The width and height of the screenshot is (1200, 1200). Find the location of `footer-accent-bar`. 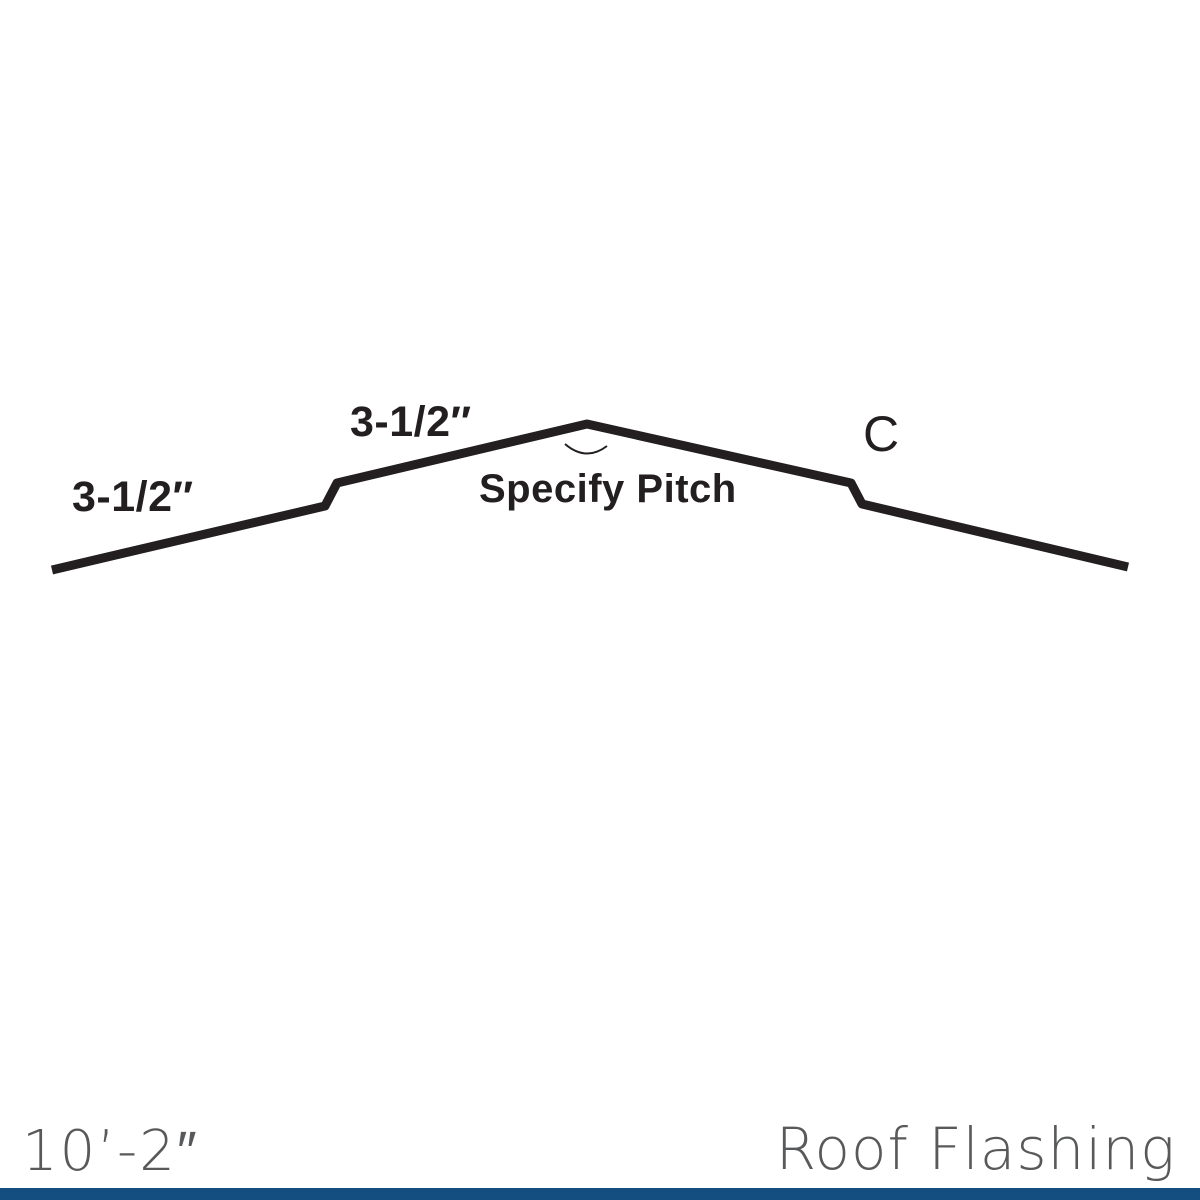

footer-accent-bar is located at coordinates (600, 1194).